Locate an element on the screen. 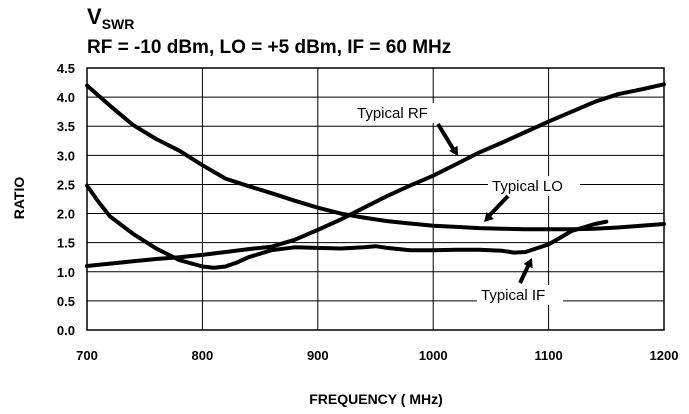  chart-title: VSWR is located at coordinates (110, 18).